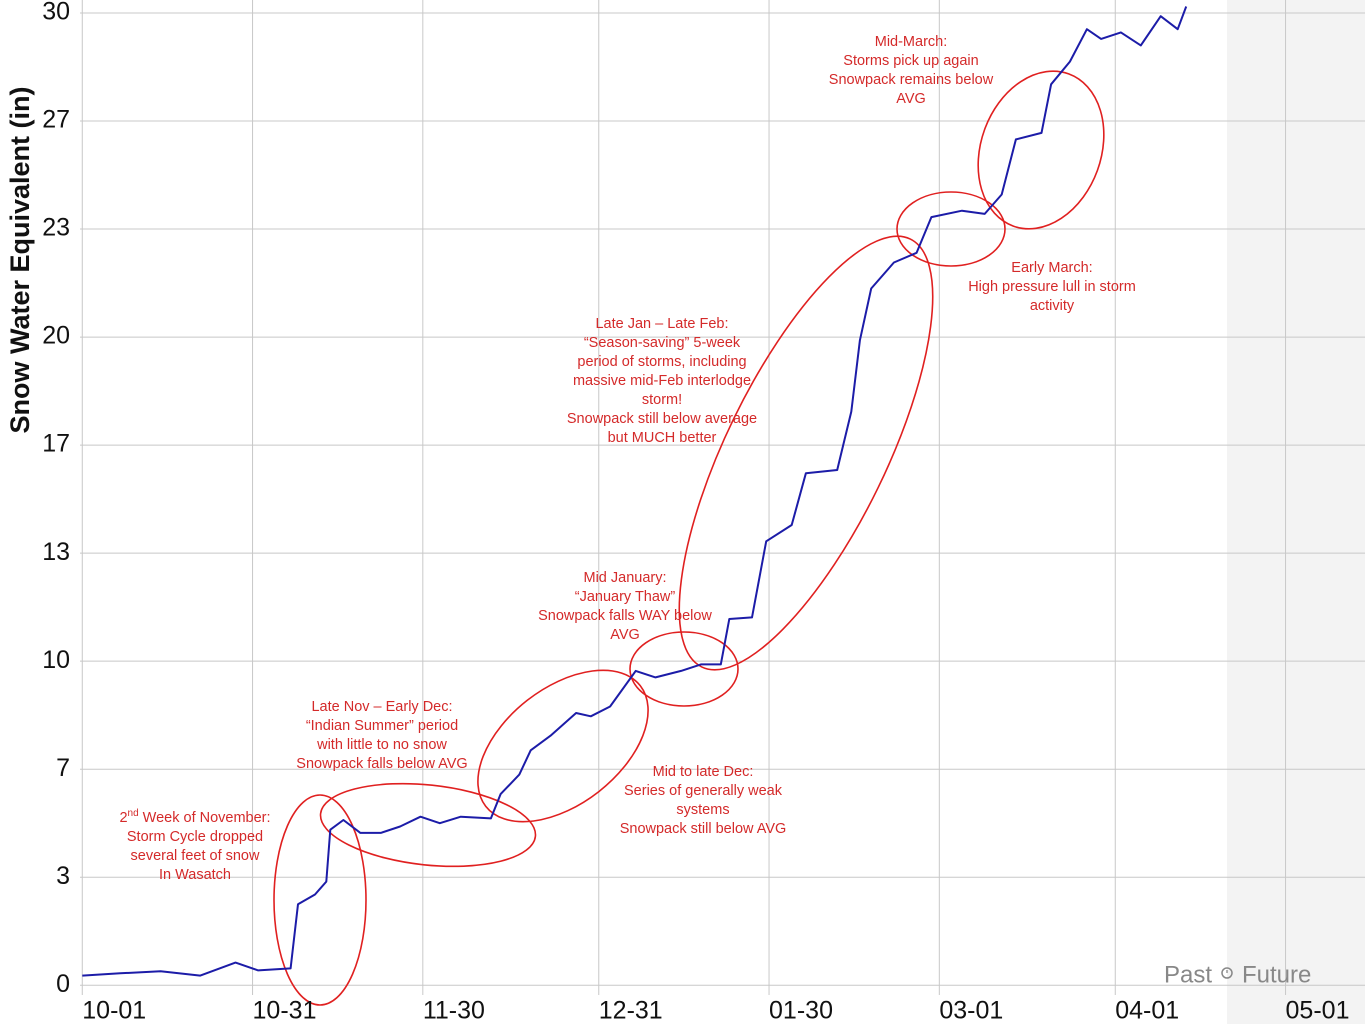  I want to click on x-tick-label: 04-01, so click(1147, 1010).